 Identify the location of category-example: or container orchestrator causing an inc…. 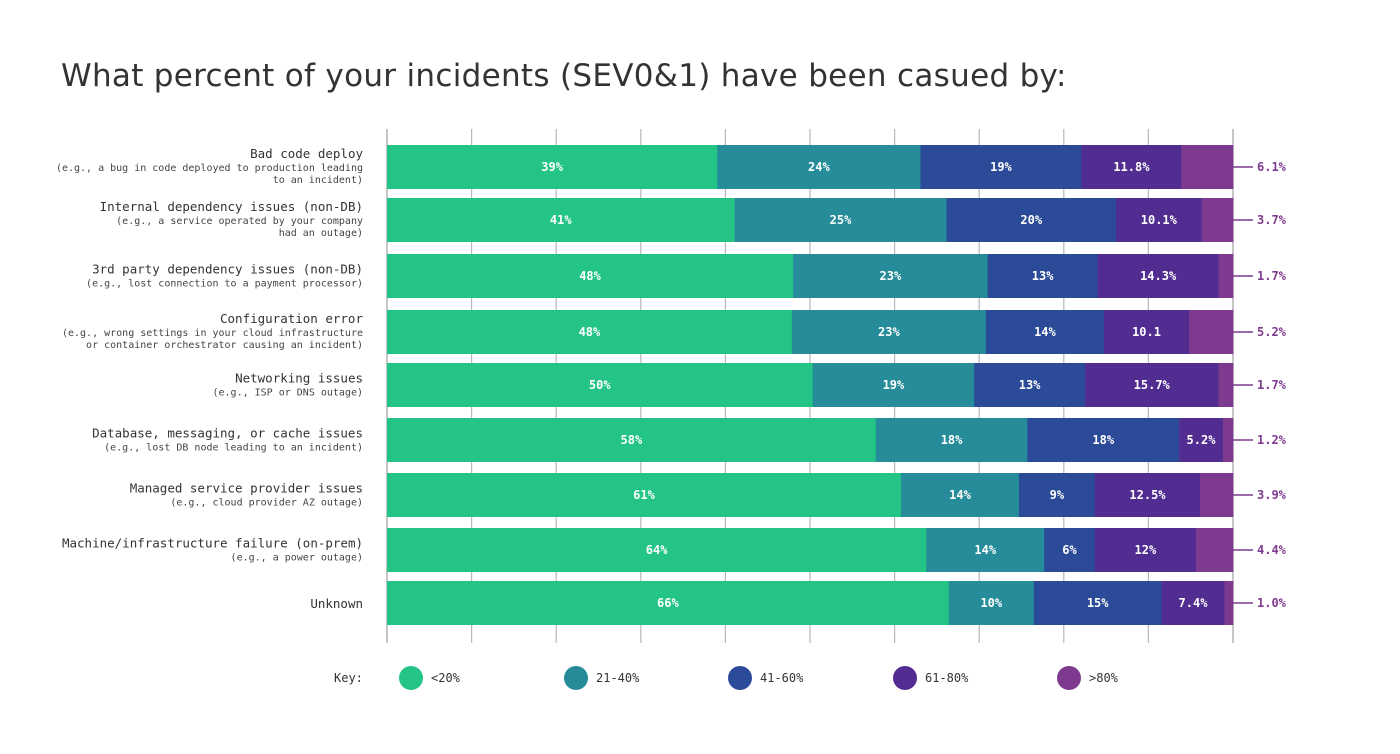
(224, 345).